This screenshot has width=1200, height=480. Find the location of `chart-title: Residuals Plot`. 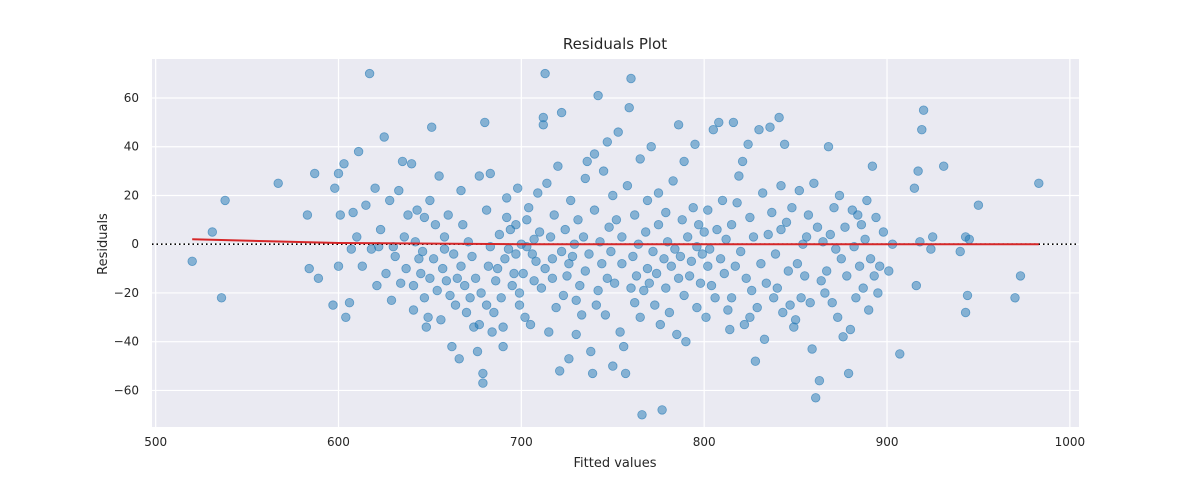

chart-title: Residuals Plot is located at coordinates (615, 44).